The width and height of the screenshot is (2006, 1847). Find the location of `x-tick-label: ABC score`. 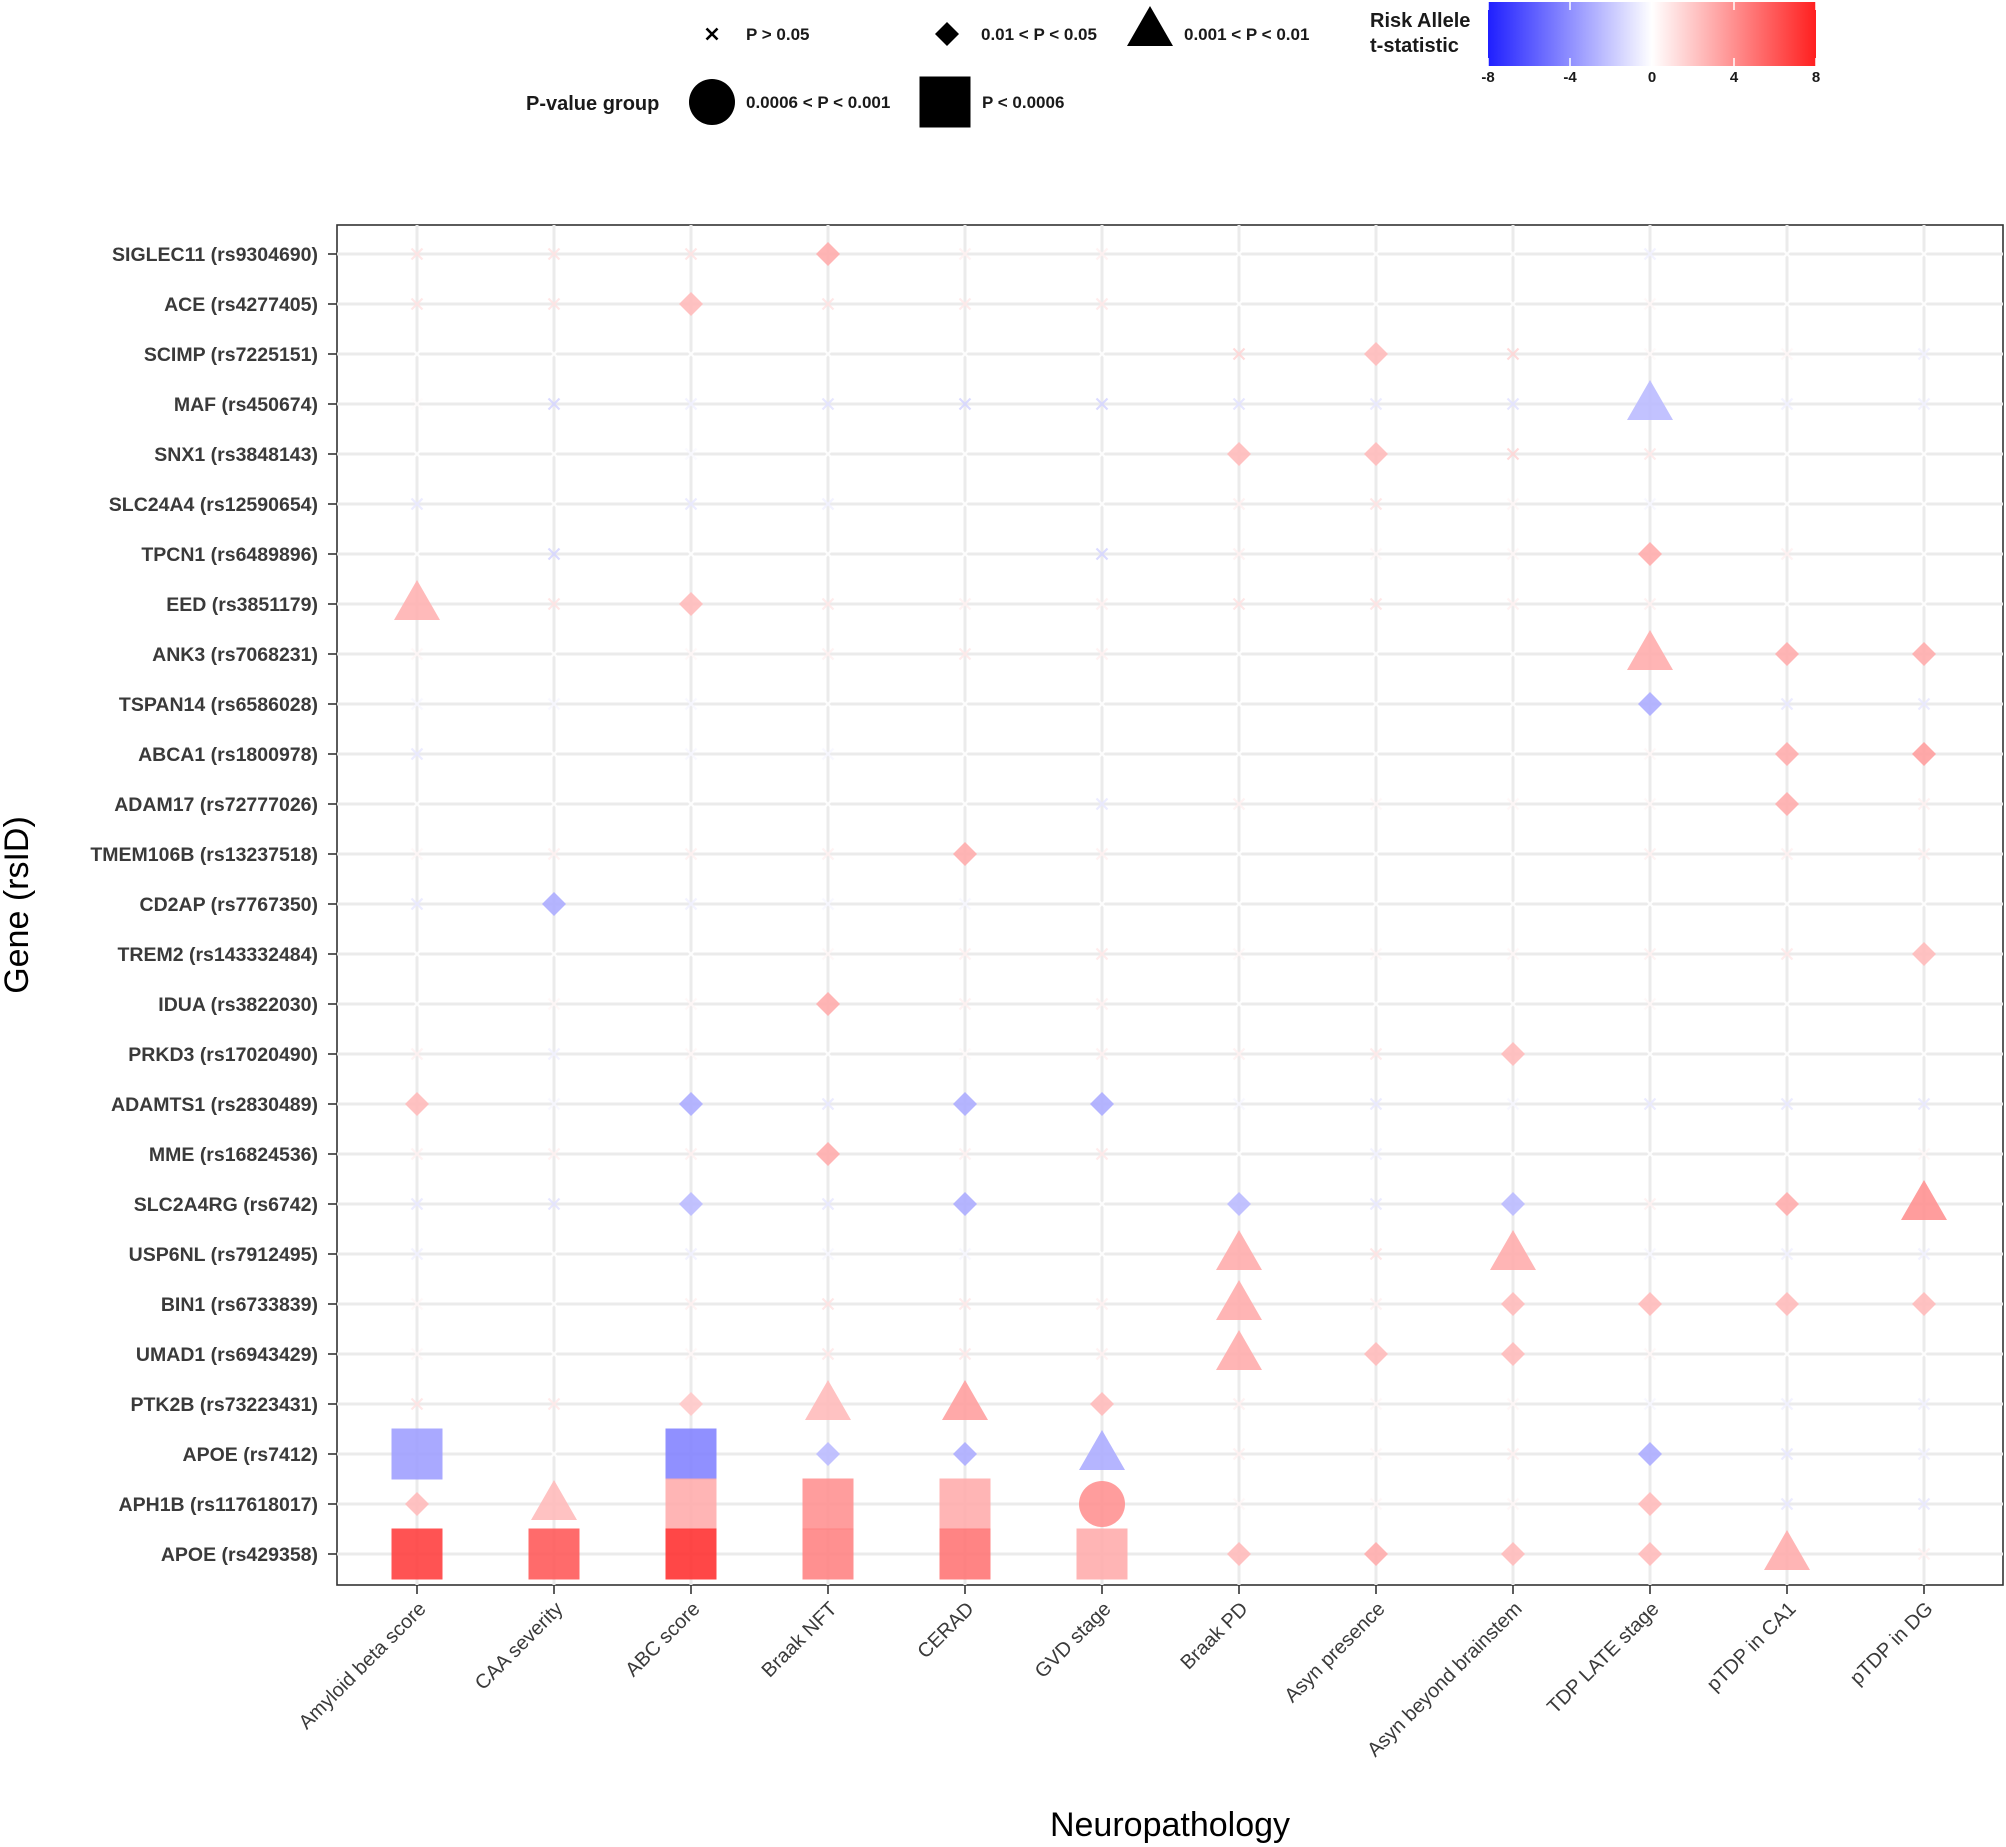

x-tick-label: ABC score is located at coordinates (662, 1639).